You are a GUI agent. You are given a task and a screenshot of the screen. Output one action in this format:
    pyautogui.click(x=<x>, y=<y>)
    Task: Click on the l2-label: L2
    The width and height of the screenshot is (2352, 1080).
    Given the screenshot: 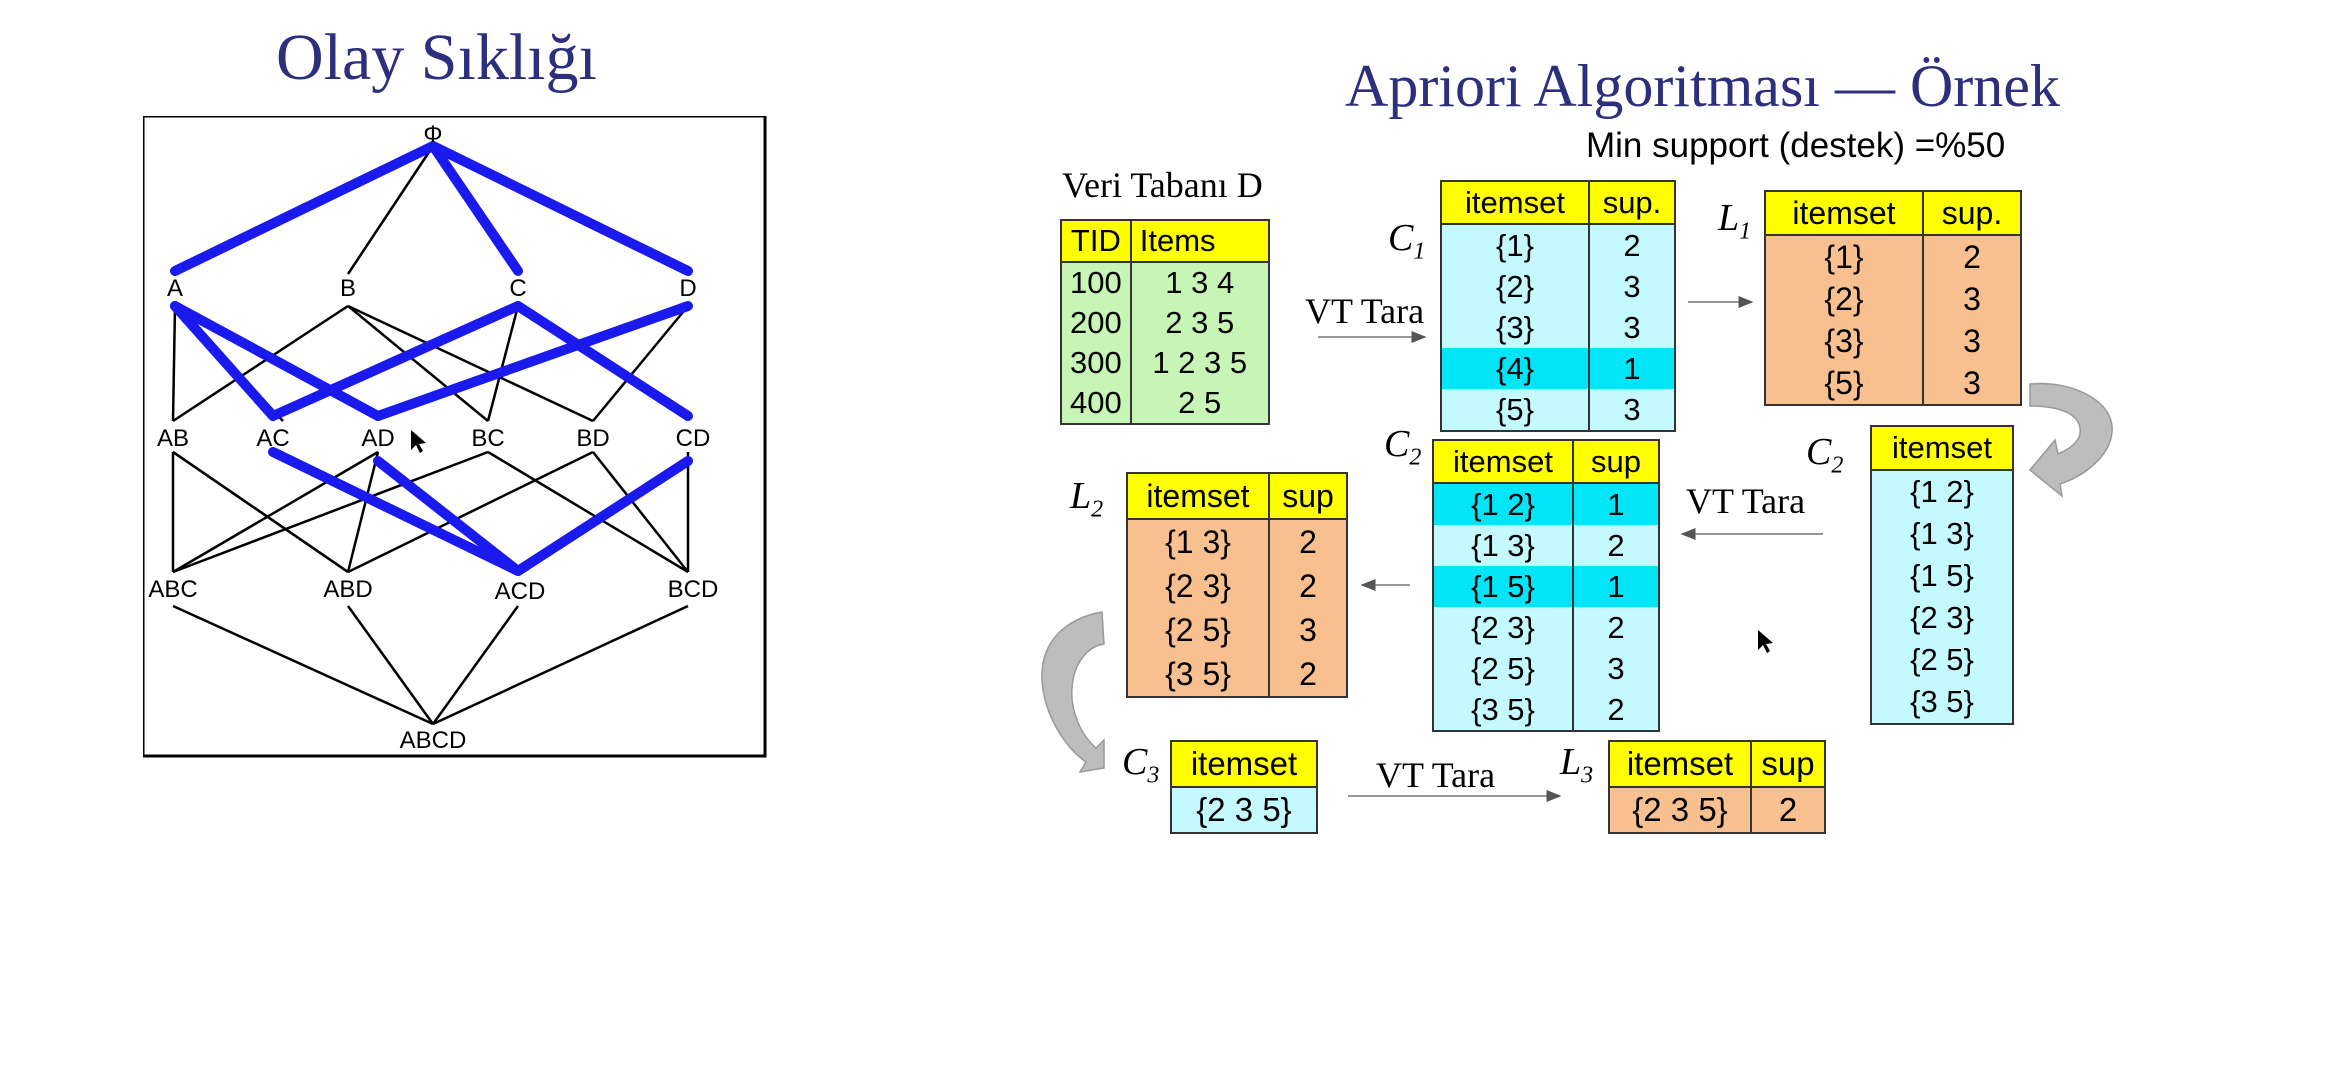 What is the action you would take?
    pyautogui.click(x=1087, y=499)
    